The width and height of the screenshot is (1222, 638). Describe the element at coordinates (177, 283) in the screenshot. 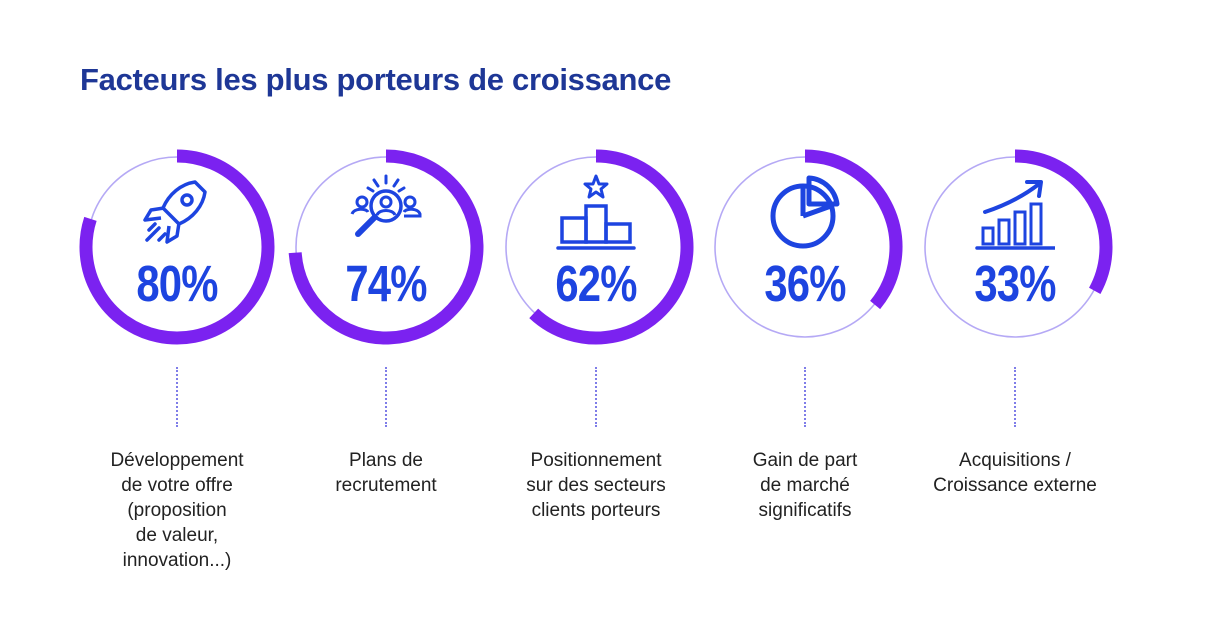

I see `gauge-value-label: 80%` at that location.